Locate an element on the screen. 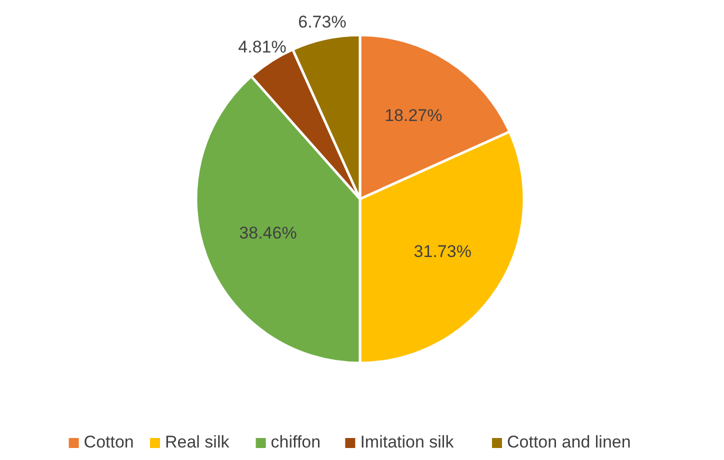 This screenshot has height=460, width=724. legend-label: Imitation silk is located at coordinates (407, 442).